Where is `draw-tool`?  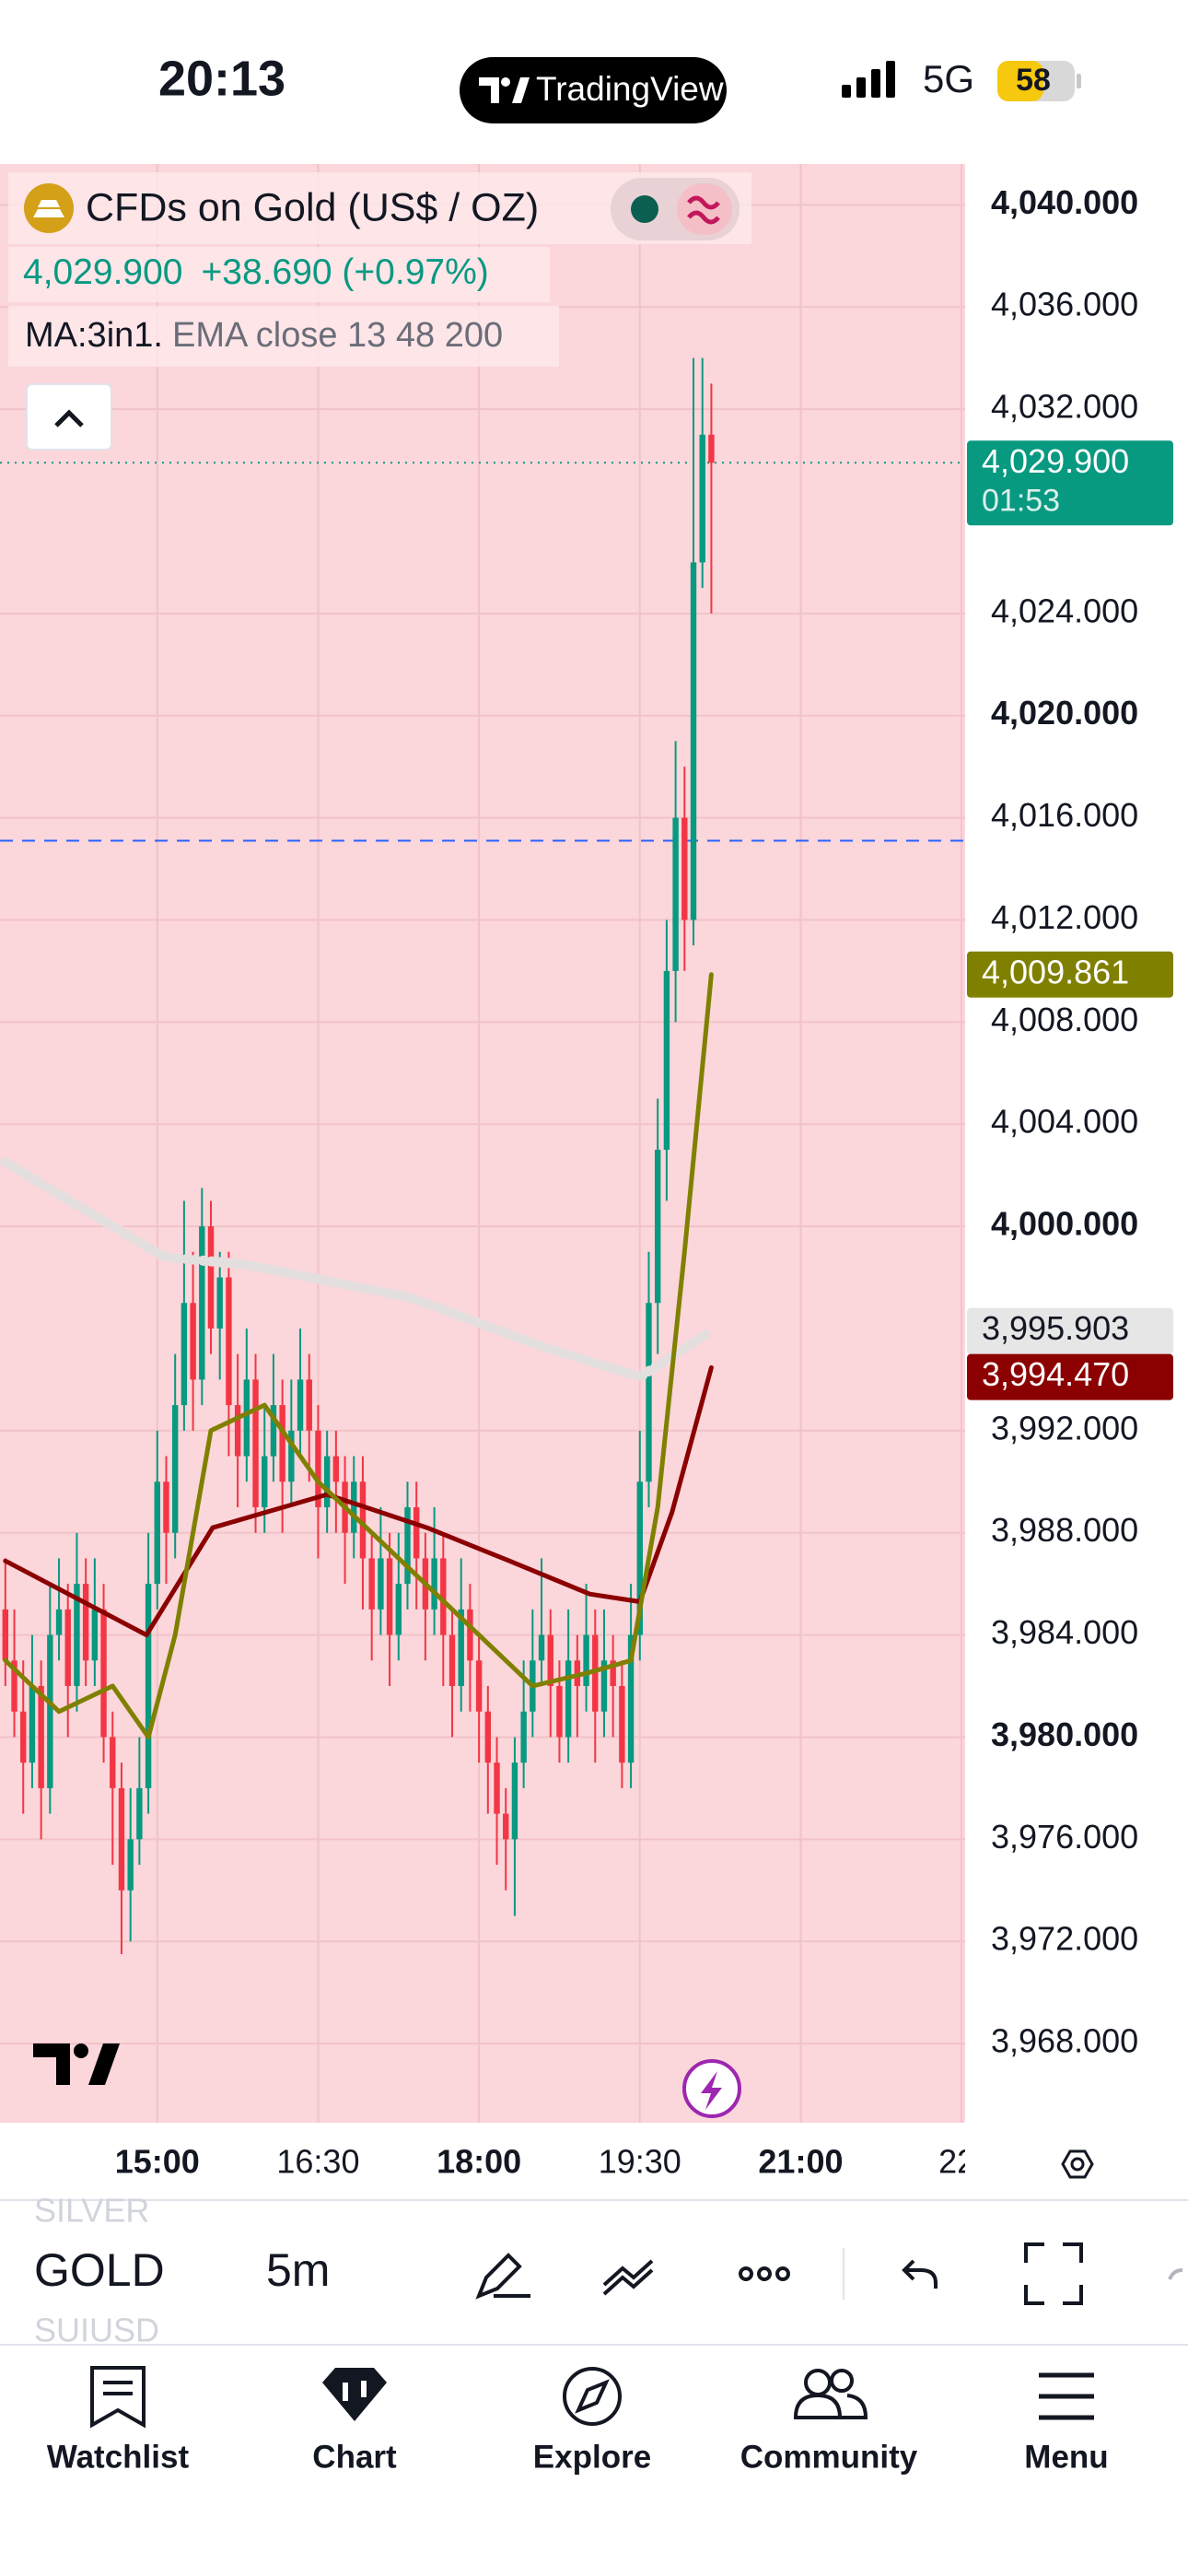 draw-tool is located at coordinates (502, 2276).